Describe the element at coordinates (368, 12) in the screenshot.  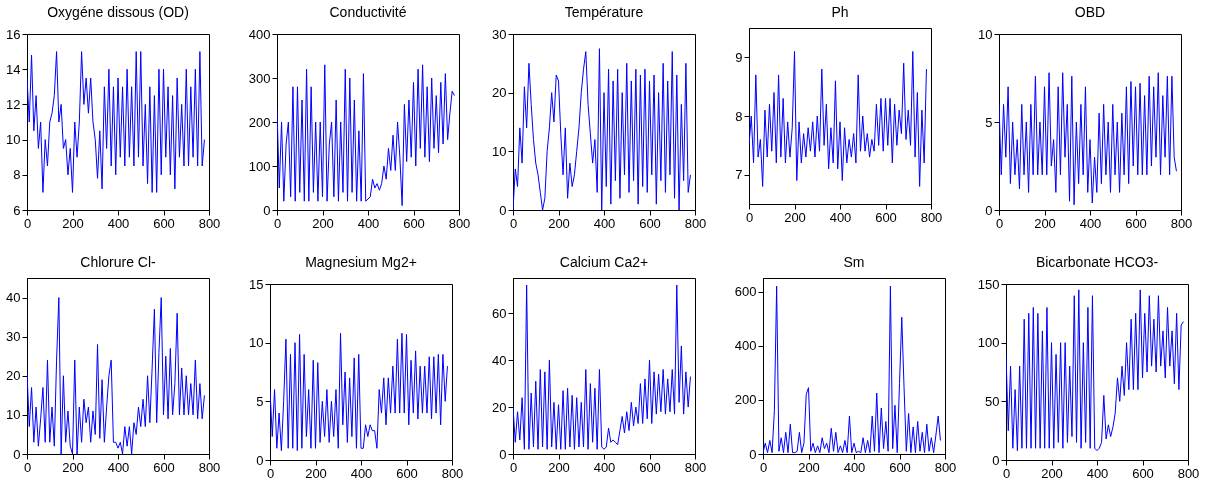
I see `chart-title: Conductivité` at that location.